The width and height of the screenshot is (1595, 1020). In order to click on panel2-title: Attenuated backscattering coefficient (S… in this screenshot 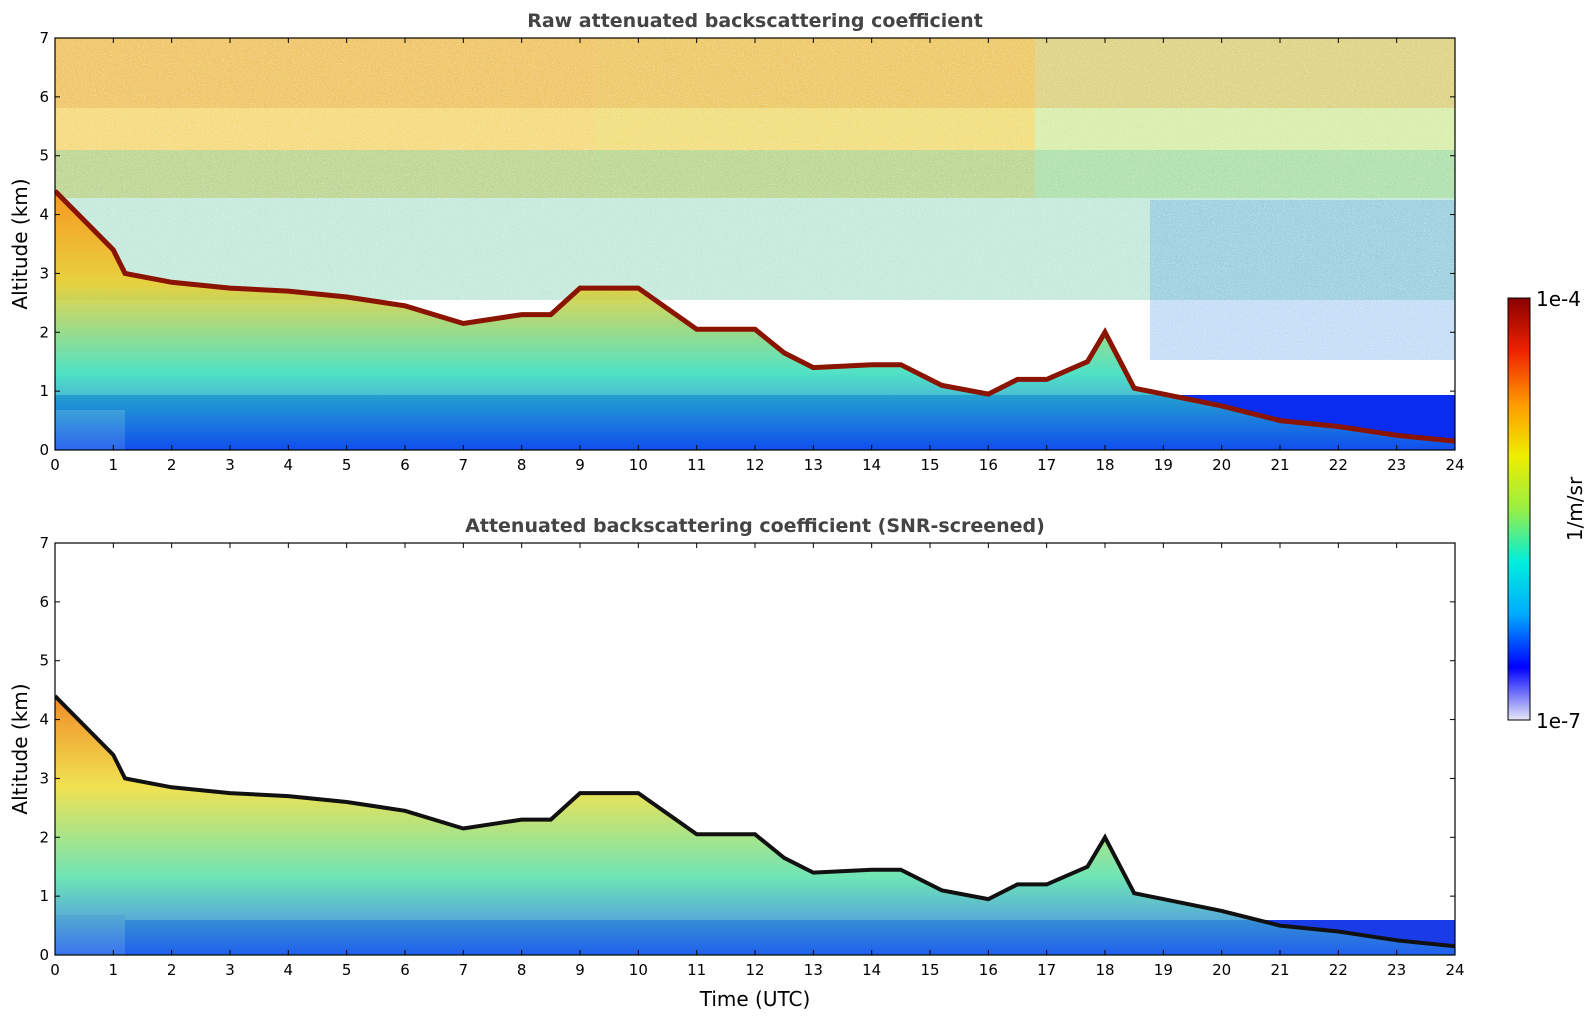, I will do `click(755, 526)`.